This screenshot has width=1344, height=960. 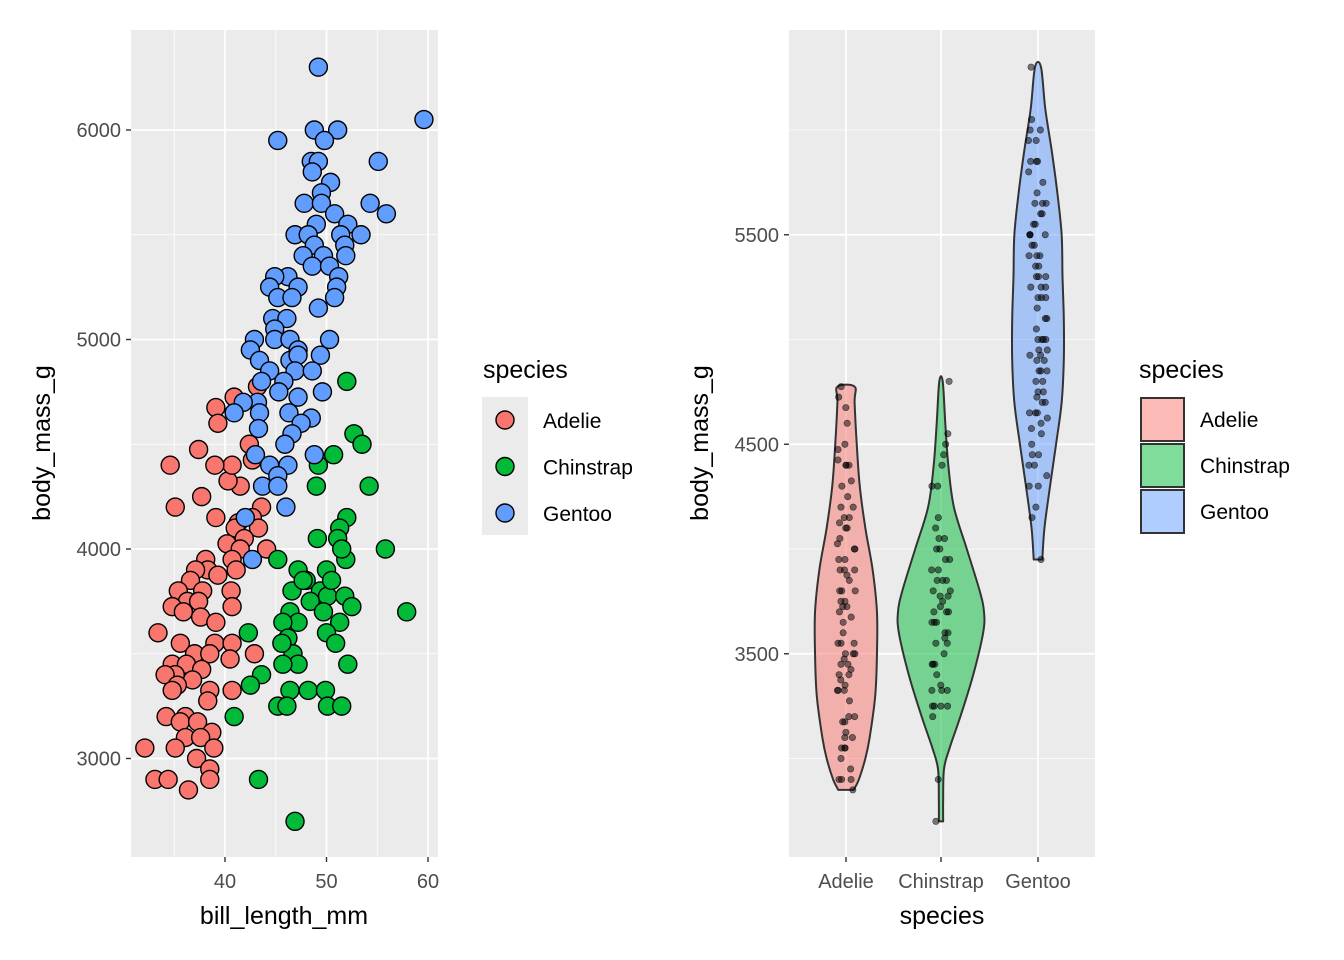 I want to click on y-tick-label: 4500, so click(x=757, y=445).